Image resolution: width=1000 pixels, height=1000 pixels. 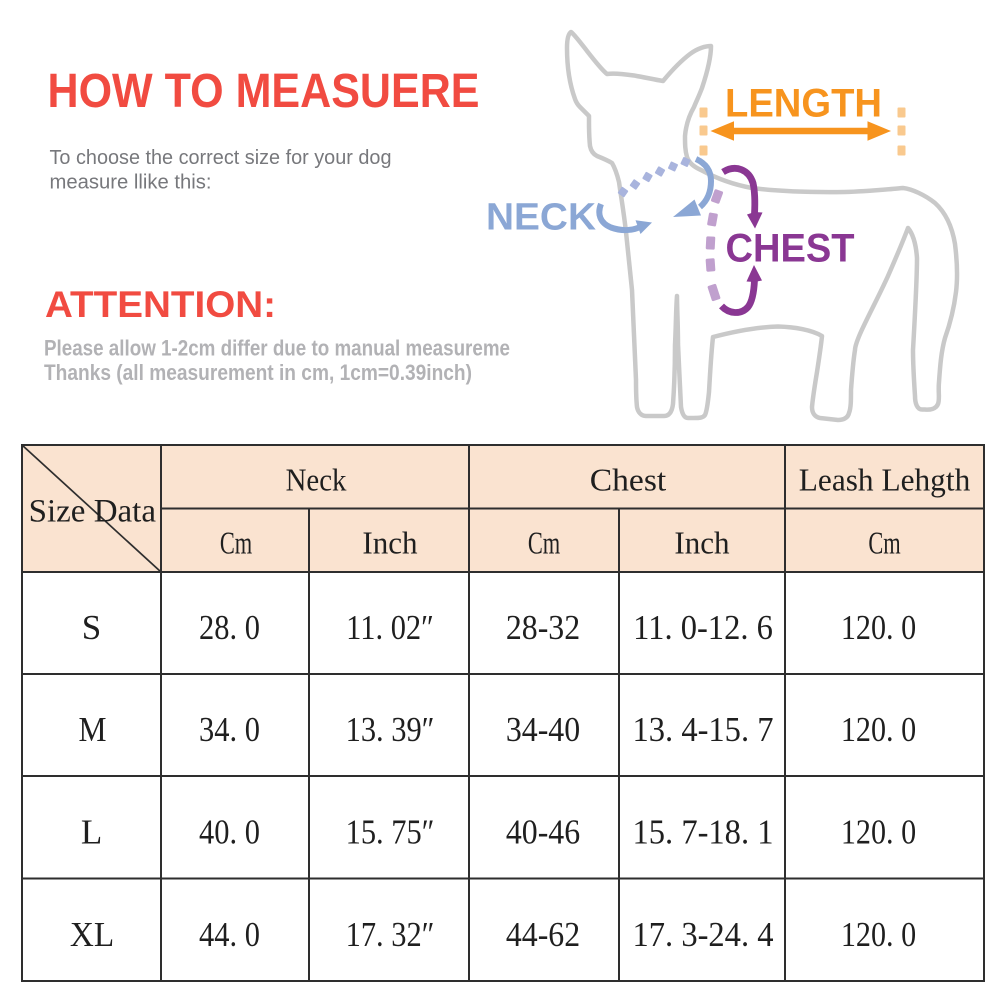 What do you see at coordinates (543, 935) in the screenshot?
I see `svg-text: 44-62` at bounding box center [543, 935].